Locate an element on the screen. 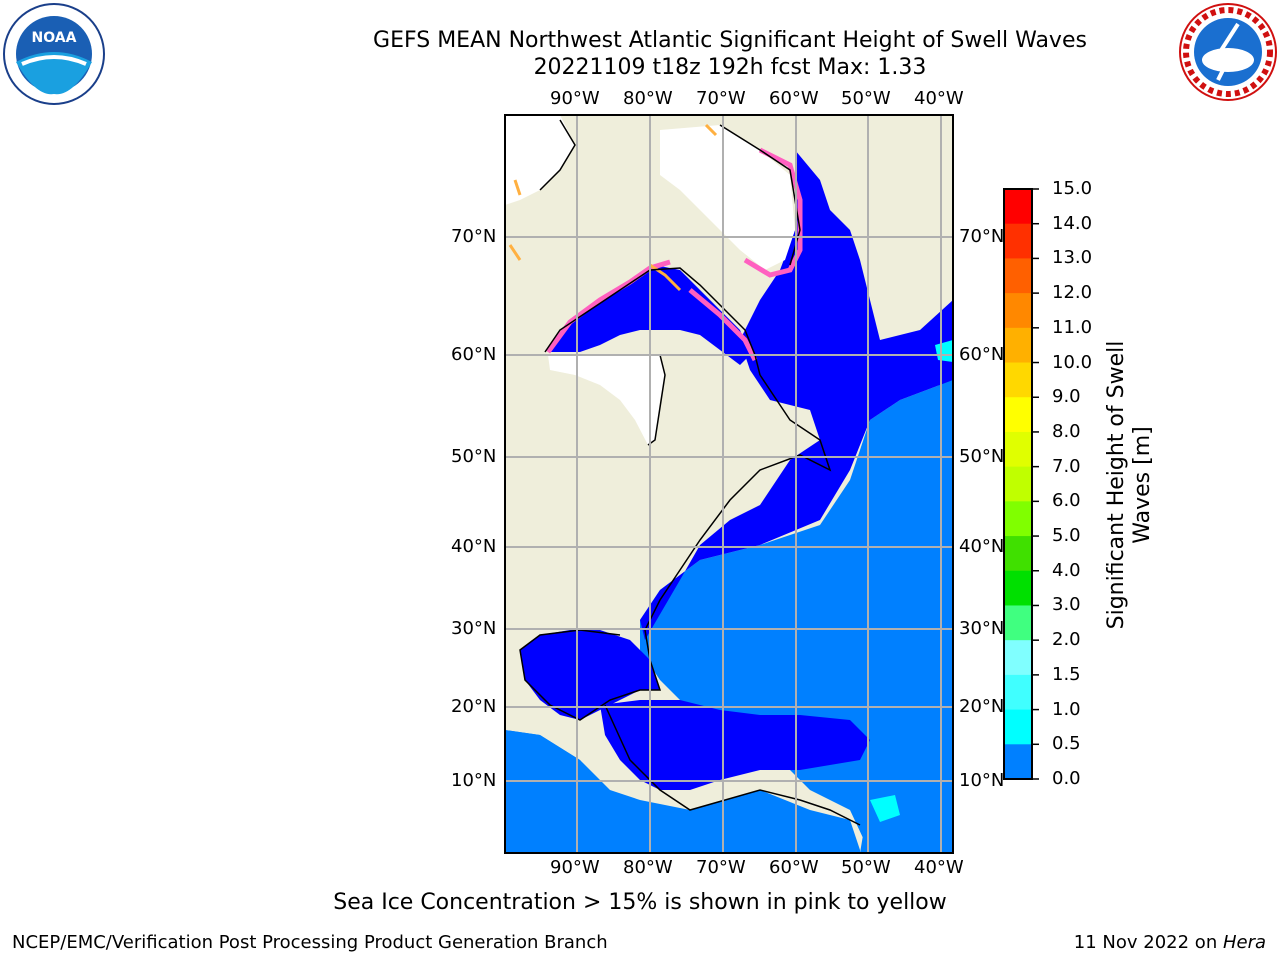  gulf-of-mexico is located at coordinates (590, 675).